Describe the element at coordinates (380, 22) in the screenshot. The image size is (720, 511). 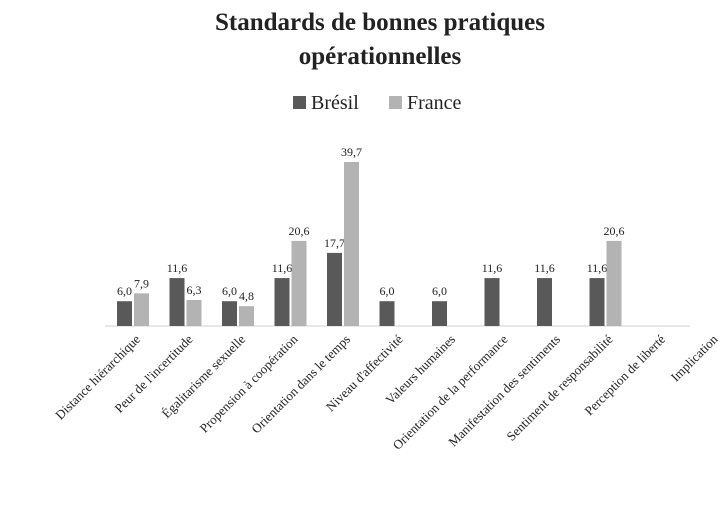
I see `chart-title-line1: Standards de bonnes pratiques` at that location.